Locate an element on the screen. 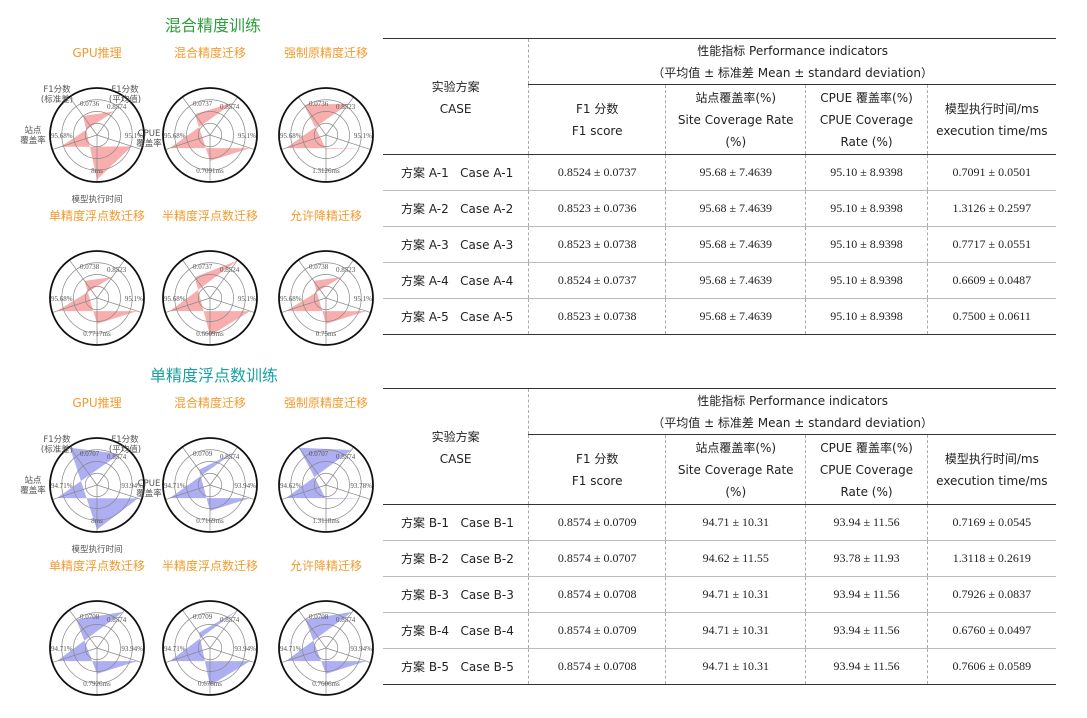 This screenshot has height=718, width=1087. axis-note-f1-std: (标准差) is located at coordinates (57, 99).